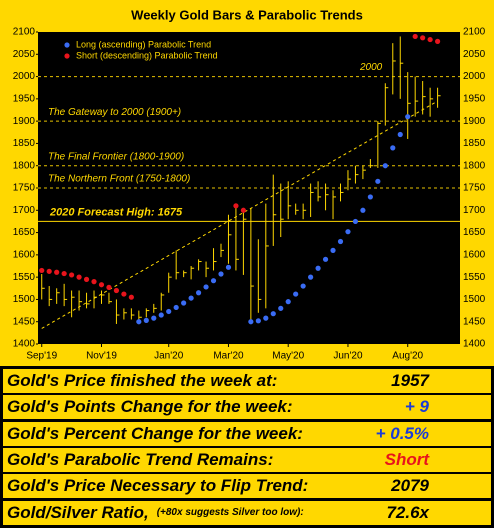  What do you see at coordinates (158, 486) in the screenshot?
I see `row-label: Gold's Price Necessary to Flip Trend:` at bounding box center [158, 486].